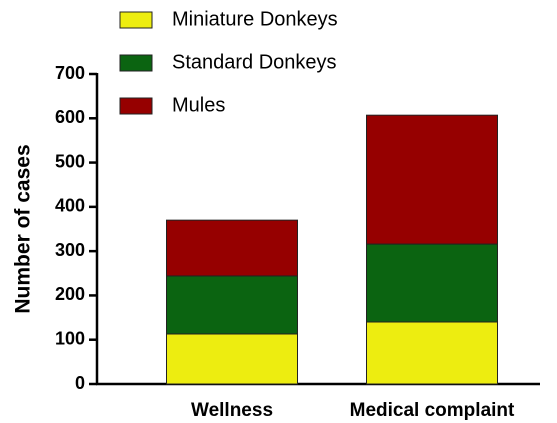 The width and height of the screenshot is (557, 423). What do you see at coordinates (70, 73) in the screenshot?
I see `y-tick-label: 700` at bounding box center [70, 73].